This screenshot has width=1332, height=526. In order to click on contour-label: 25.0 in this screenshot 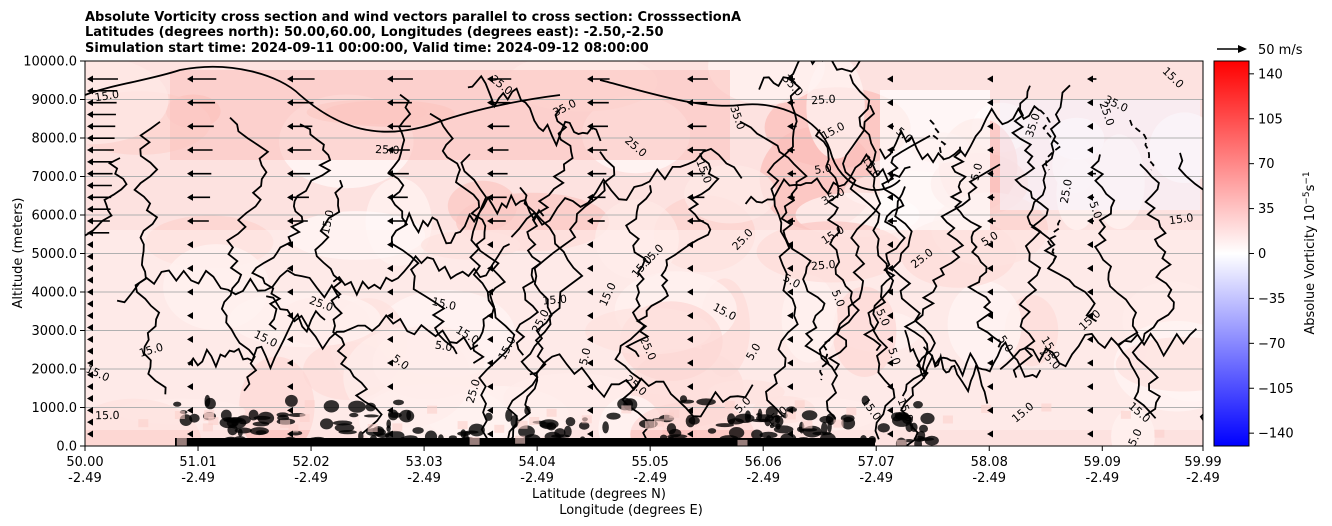, I will do `click(1066, 191)`.